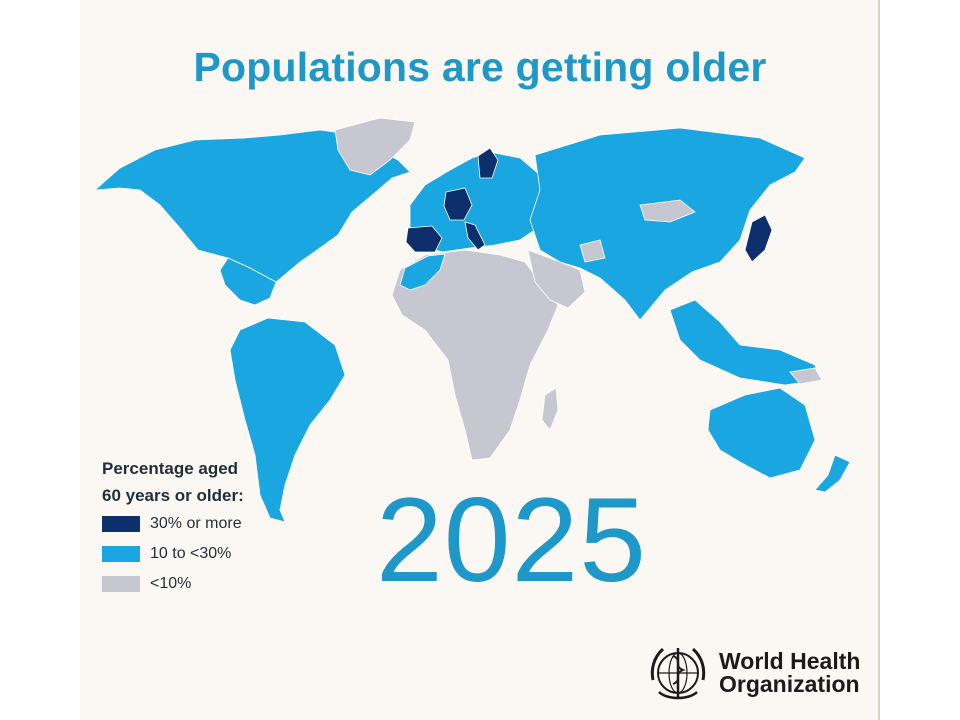  What do you see at coordinates (173, 482) in the screenshot?
I see `legend-title: Percentage aged 60 years or older:` at bounding box center [173, 482].